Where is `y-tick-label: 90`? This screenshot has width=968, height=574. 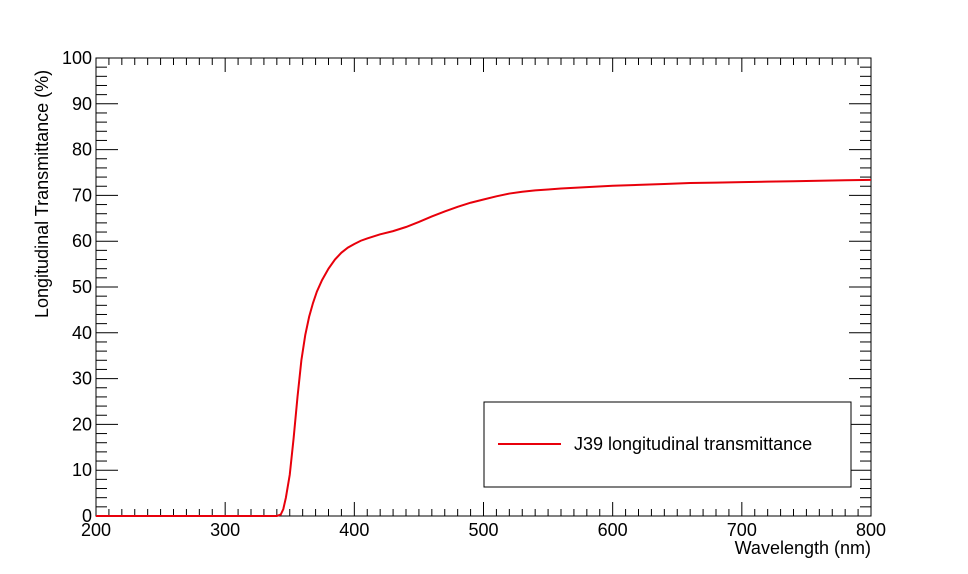
y-tick-label: 90 is located at coordinates (82, 104).